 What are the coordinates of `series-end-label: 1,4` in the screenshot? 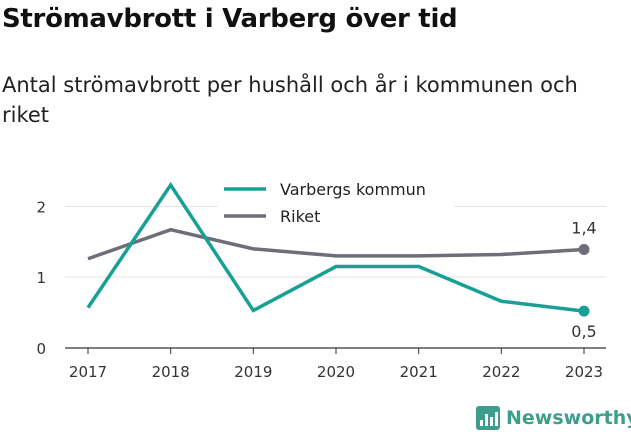 It's located at (583, 228).